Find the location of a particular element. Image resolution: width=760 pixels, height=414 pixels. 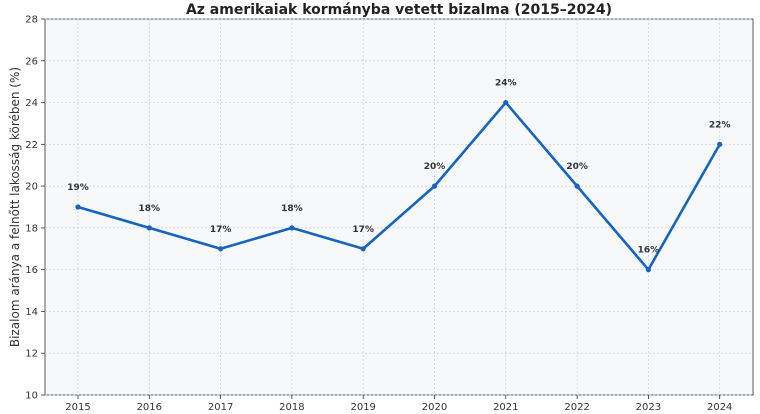

y-tick-label: 18 is located at coordinates (31, 228).